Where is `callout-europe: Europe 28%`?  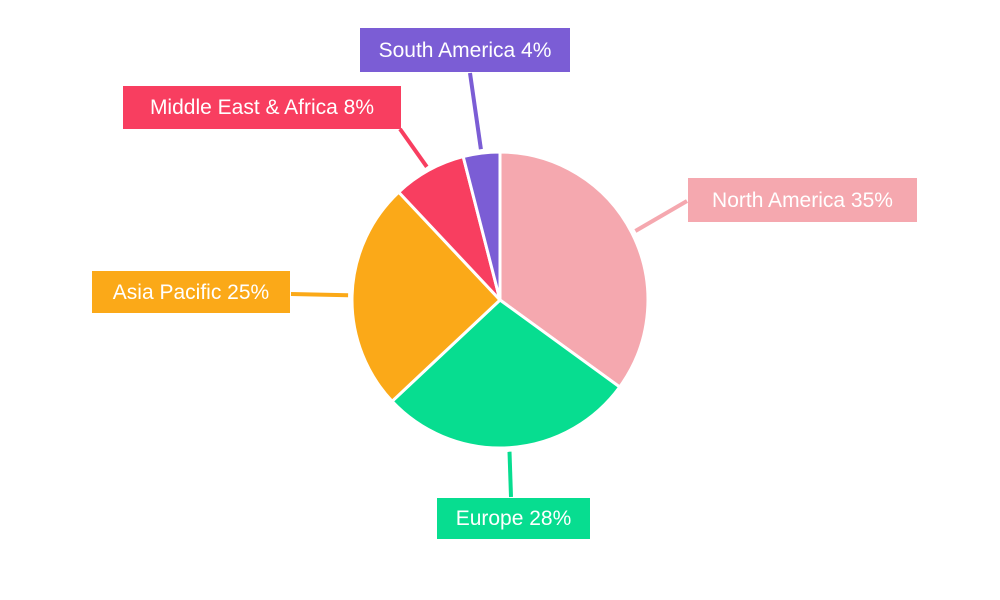 callout-europe: Europe 28% is located at coordinates (513, 518).